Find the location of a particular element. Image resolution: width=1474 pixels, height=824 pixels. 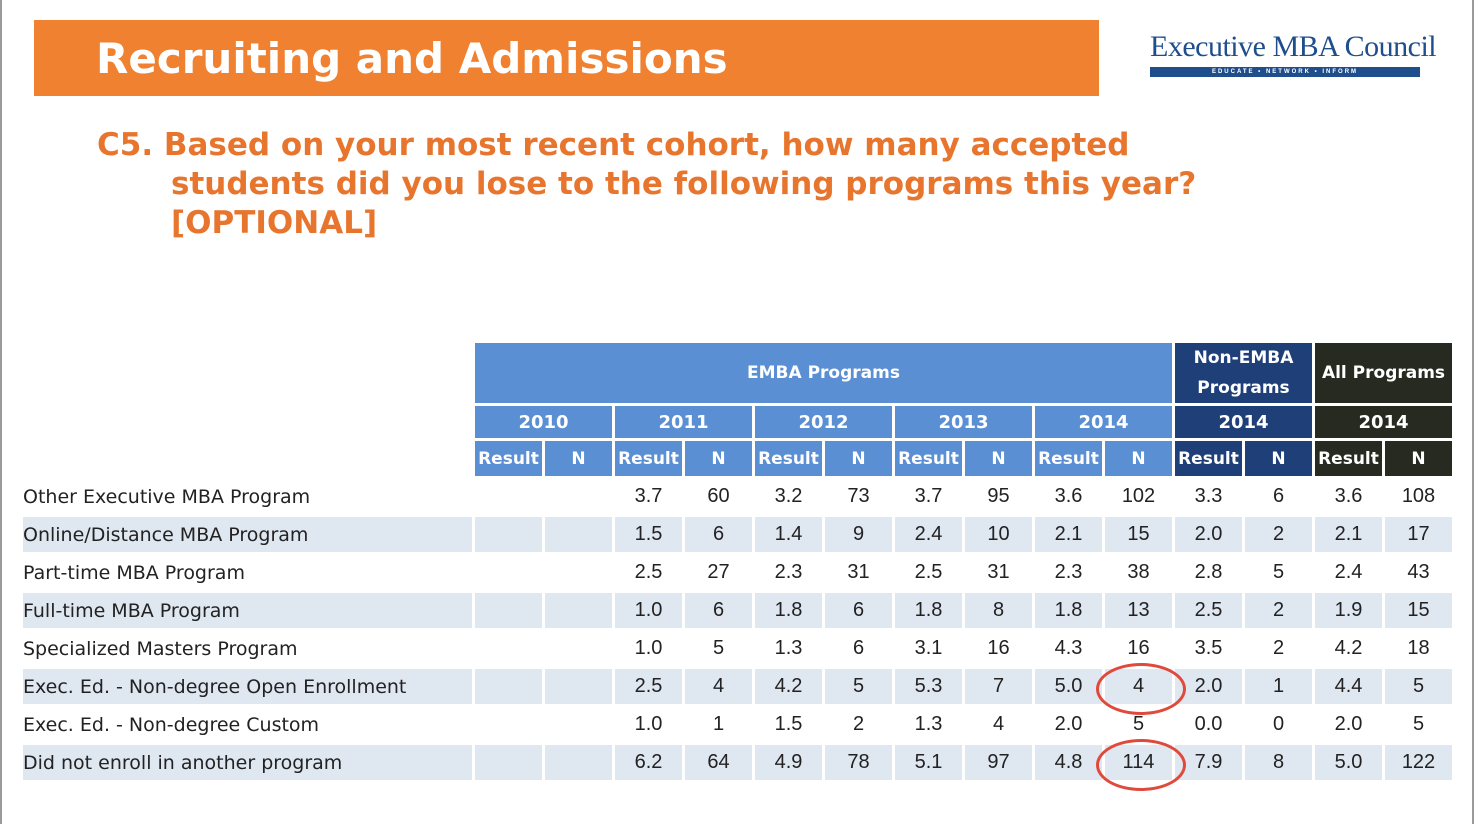

year-header-row: 2010 2011 2012 2013 2014 2014 2014 is located at coordinates (737, 422).